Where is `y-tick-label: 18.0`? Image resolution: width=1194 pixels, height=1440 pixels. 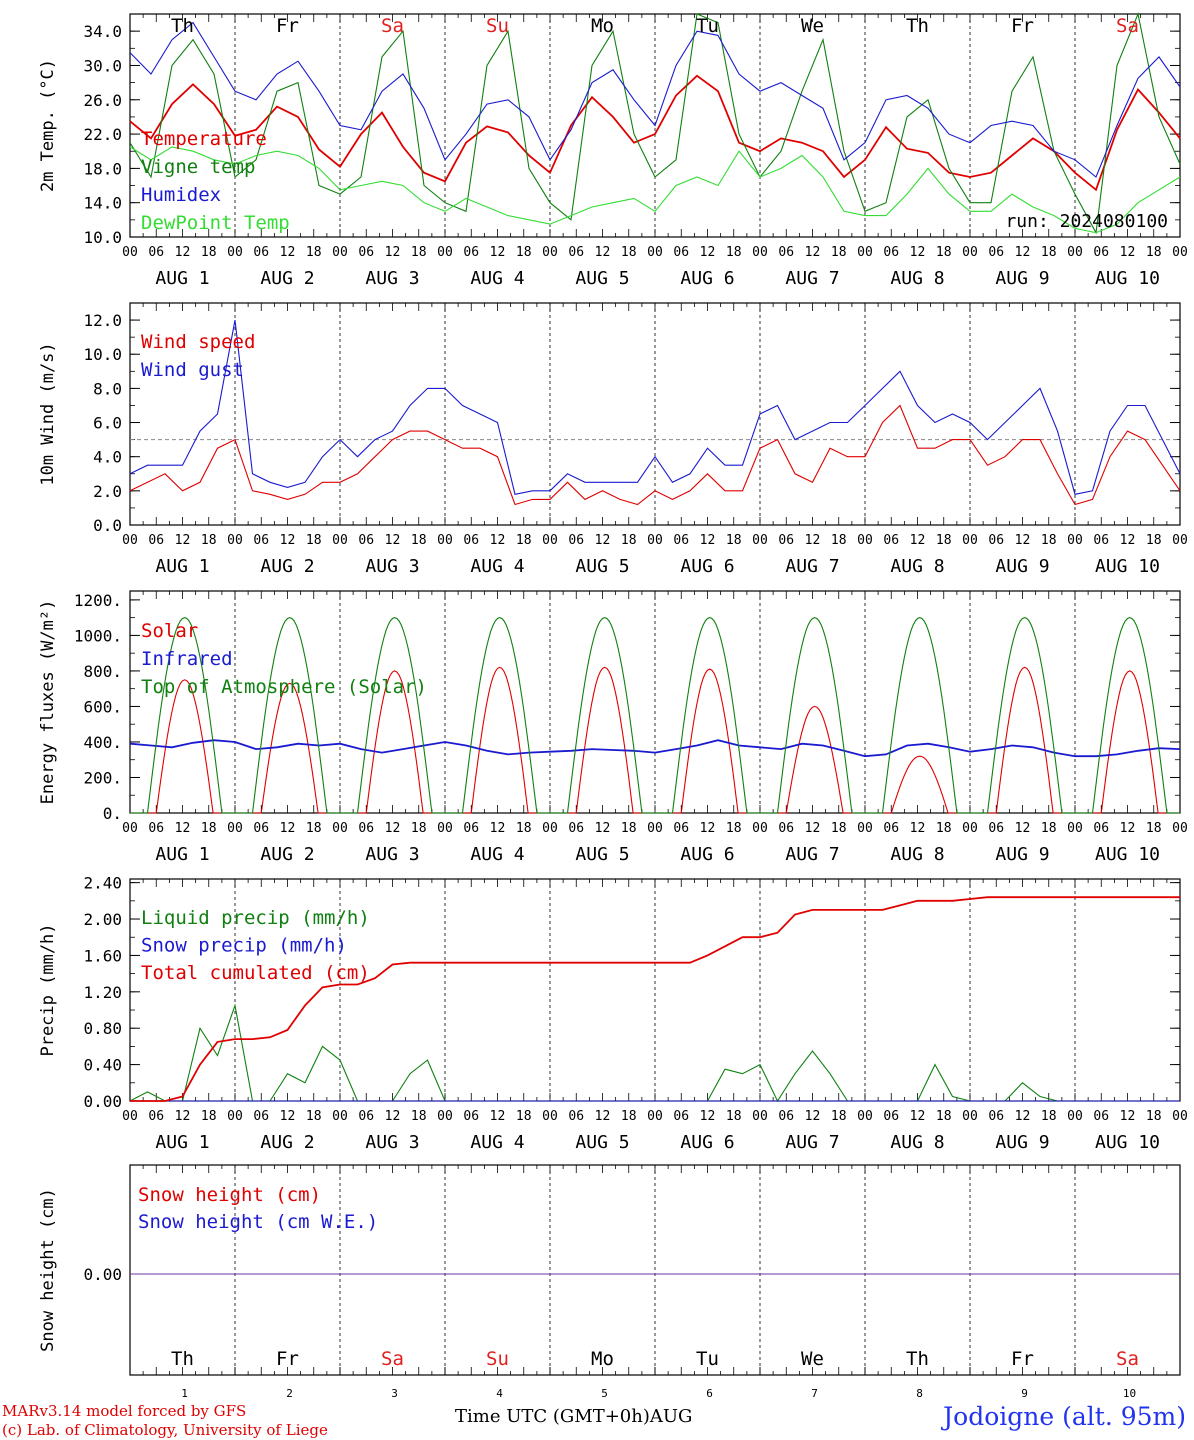 y-tick-label: 18.0 is located at coordinates (102, 168).